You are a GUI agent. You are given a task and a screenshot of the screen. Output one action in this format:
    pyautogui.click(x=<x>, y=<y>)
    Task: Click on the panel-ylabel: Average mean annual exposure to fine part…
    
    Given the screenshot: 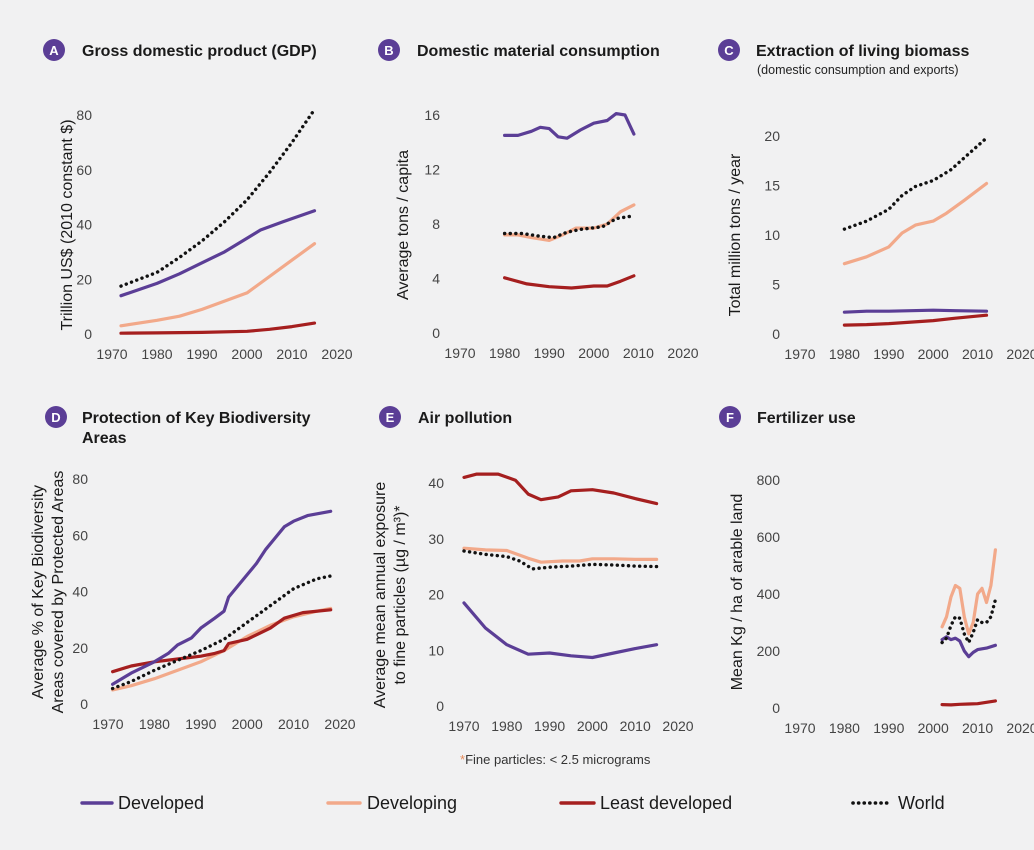 What is the action you would take?
    pyautogui.click(x=390, y=595)
    